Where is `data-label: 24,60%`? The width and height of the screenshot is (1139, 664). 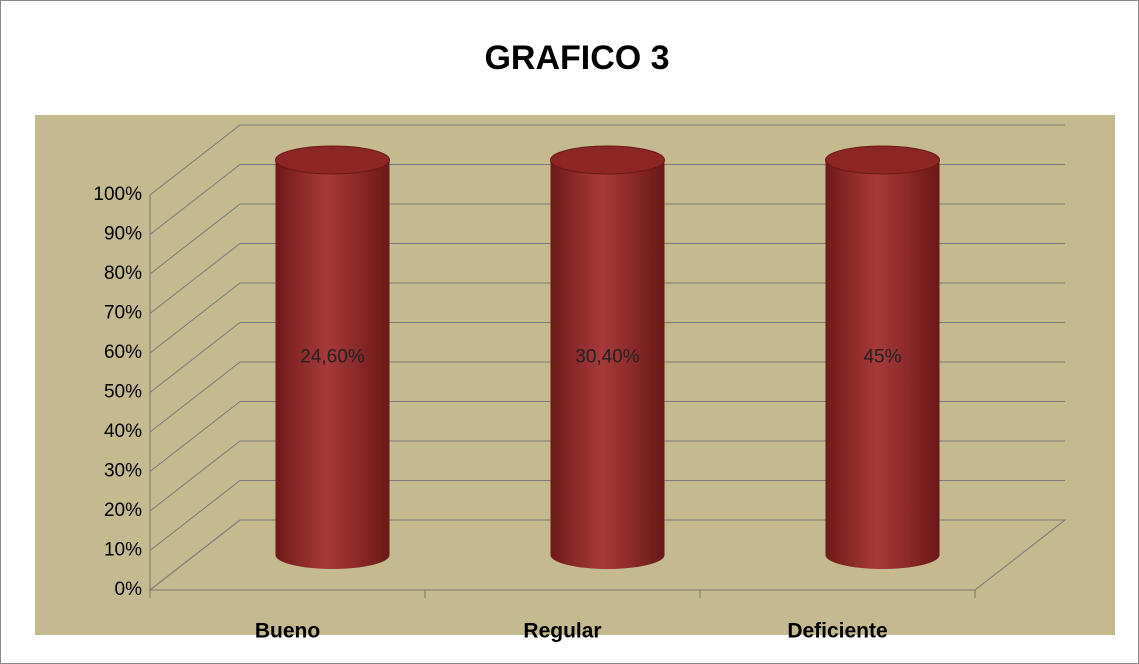 data-label: 24,60% is located at coordinates (332, 357).